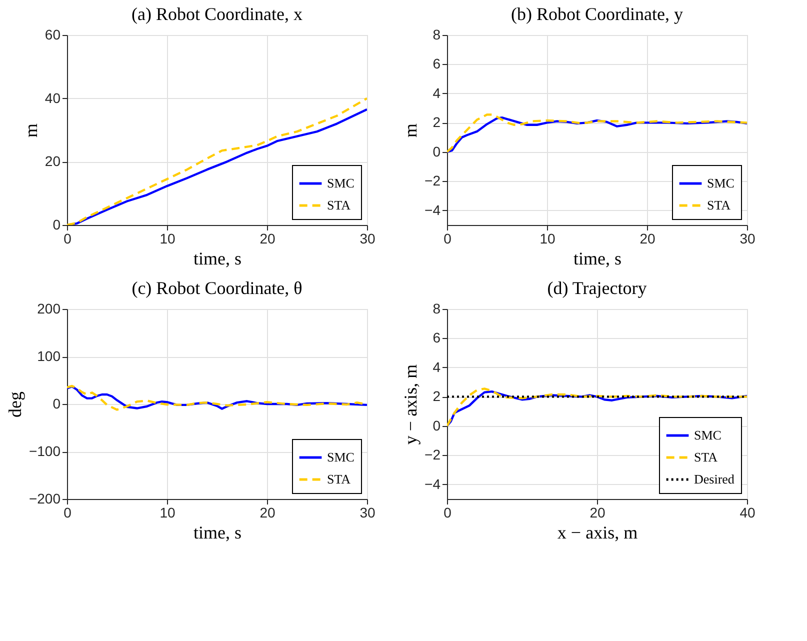 This screenshot has height=641, width=807. I want to click on y-tick-label: −100, so click(44, 451).